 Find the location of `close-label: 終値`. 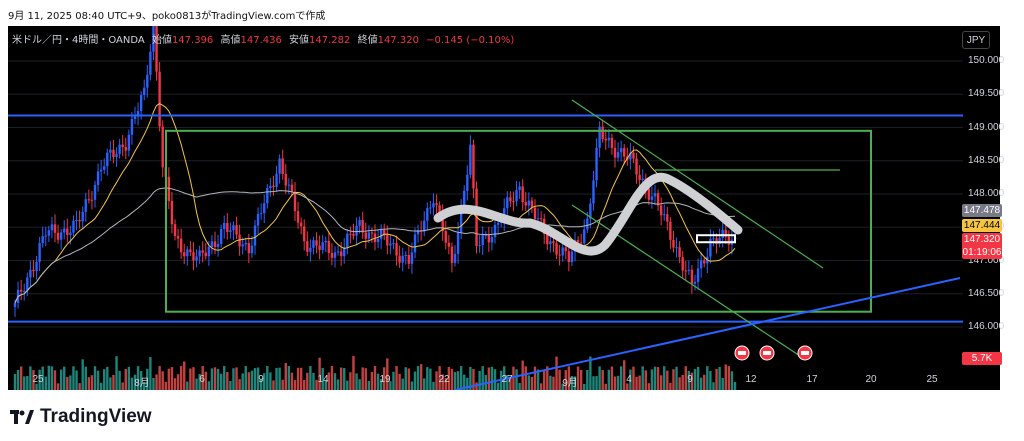

close-label: 終値 is located at coordinates (367, 40).